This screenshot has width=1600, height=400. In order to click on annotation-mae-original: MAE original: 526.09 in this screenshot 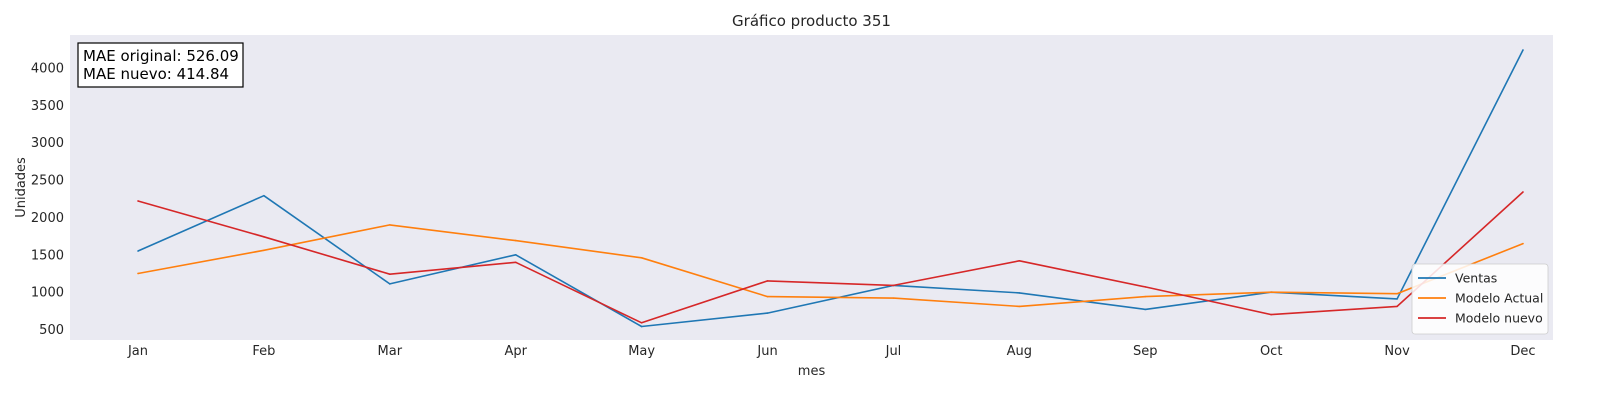, I will do `click(161, 56)`.